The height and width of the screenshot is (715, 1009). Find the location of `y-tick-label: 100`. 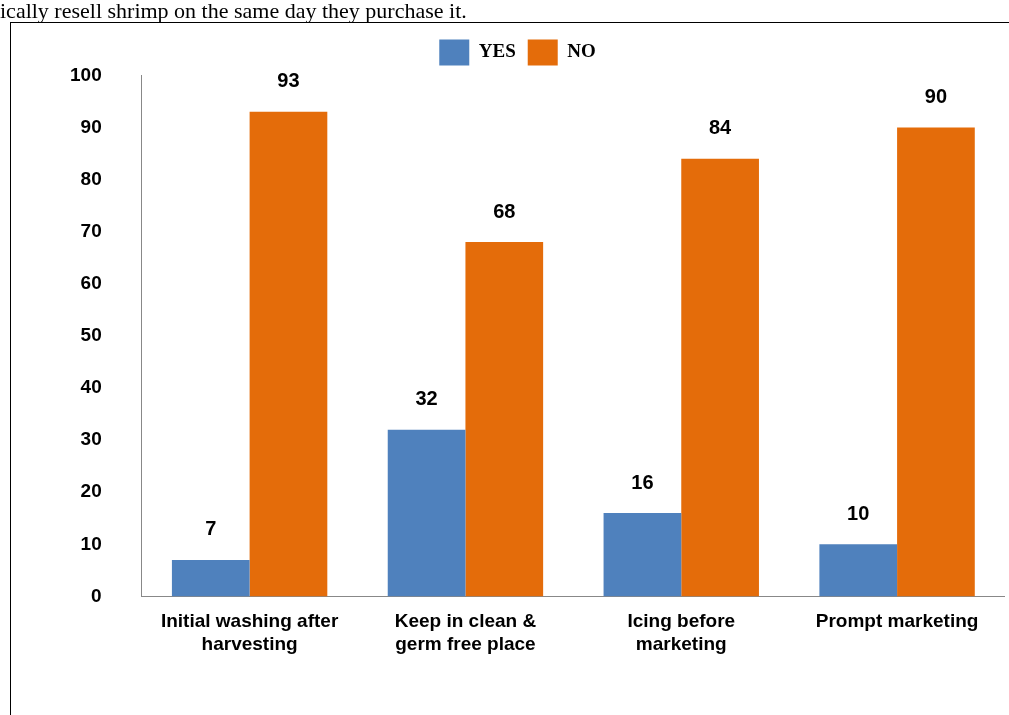

y-tick-label: 100 is located at coordinates (86, 74).